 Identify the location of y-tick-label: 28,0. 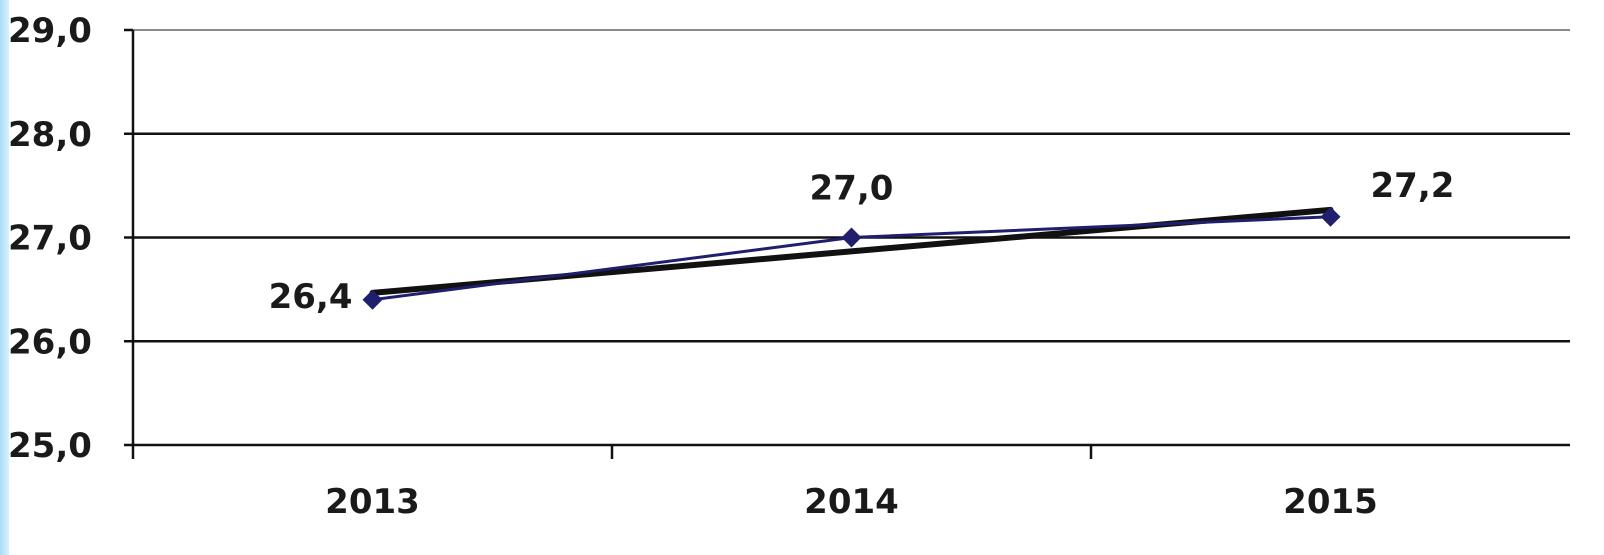
(50, 135).